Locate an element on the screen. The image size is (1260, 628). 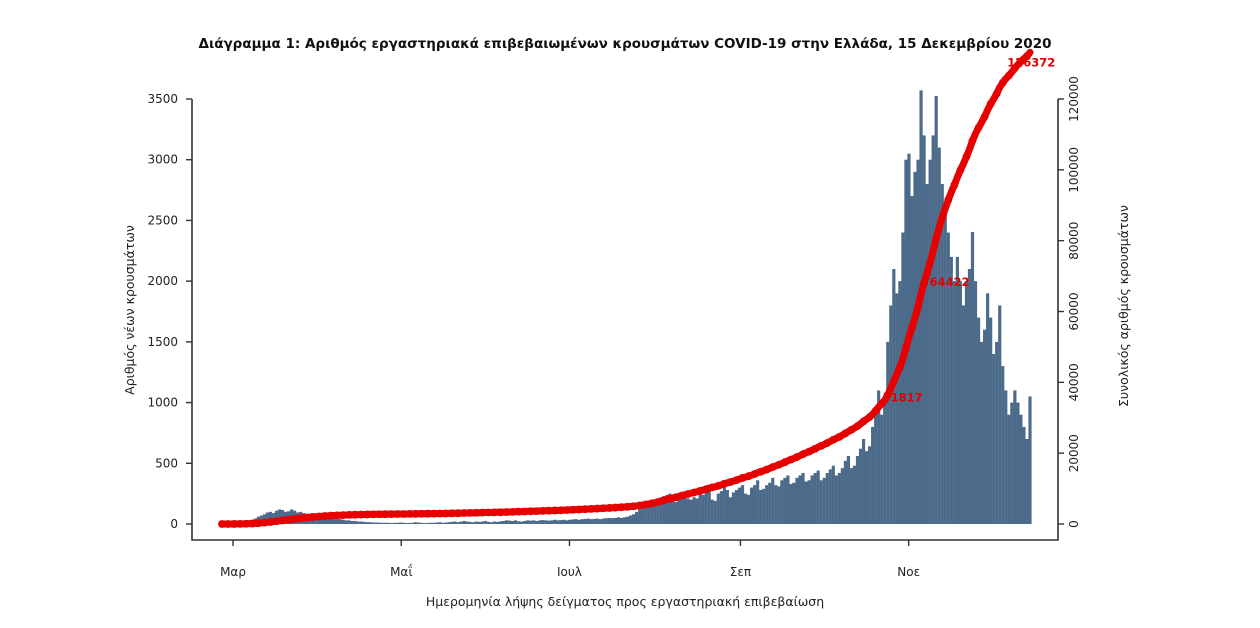
y-tick-label-0: 0 is located at coordinates (174, 524).